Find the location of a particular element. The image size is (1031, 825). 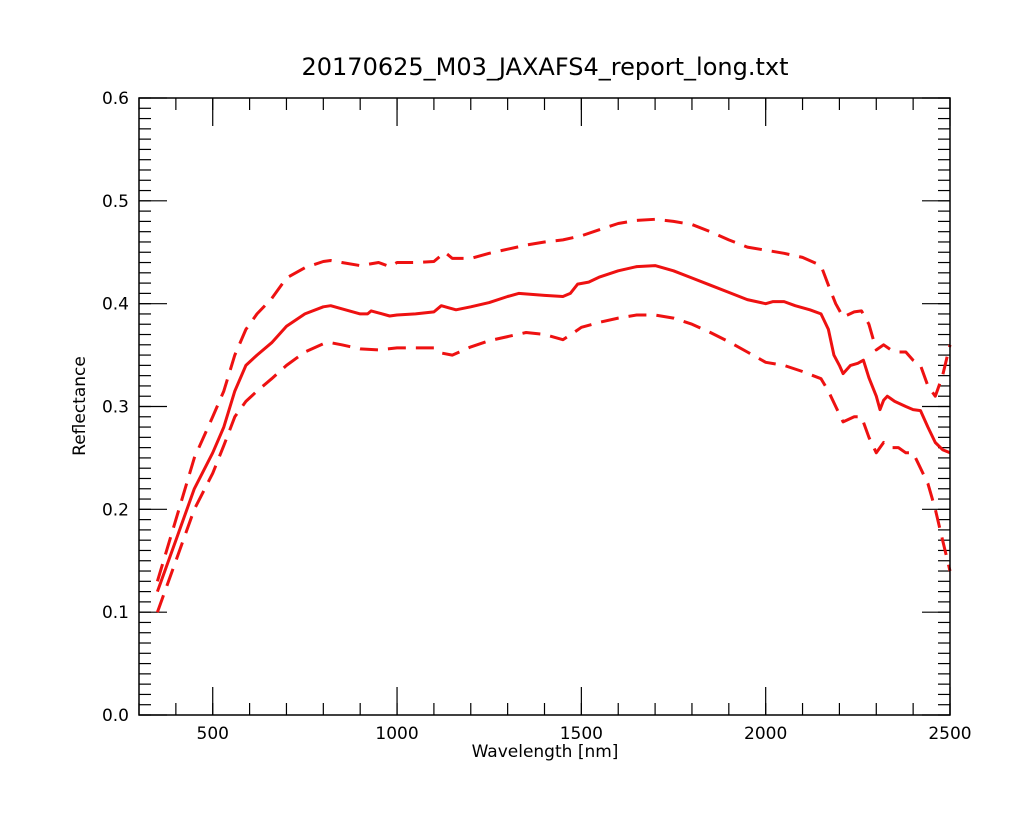

x-tick-label: 500 is located at coordinates (213, 734).